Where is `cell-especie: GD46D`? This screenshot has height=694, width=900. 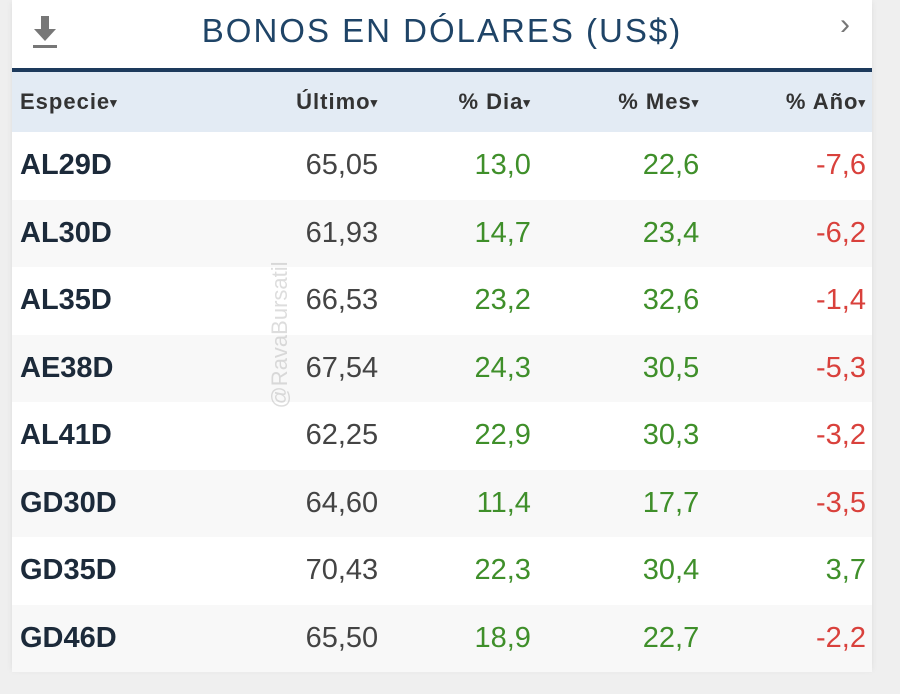
cell-especie: GD46D is located at coordinates (113, 638).